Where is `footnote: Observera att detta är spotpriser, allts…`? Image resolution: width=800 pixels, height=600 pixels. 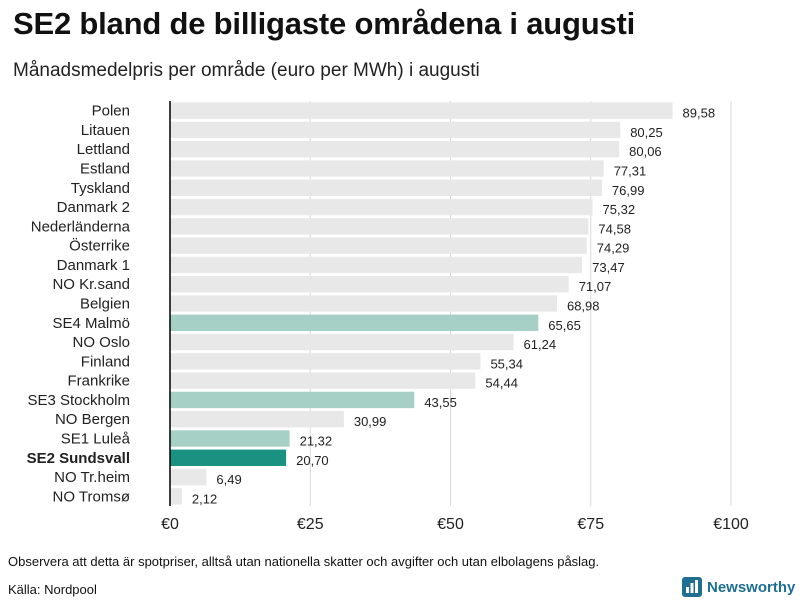 footnote: Observera att detta är spotpriser, allts… is located at coordinates (304, 561).